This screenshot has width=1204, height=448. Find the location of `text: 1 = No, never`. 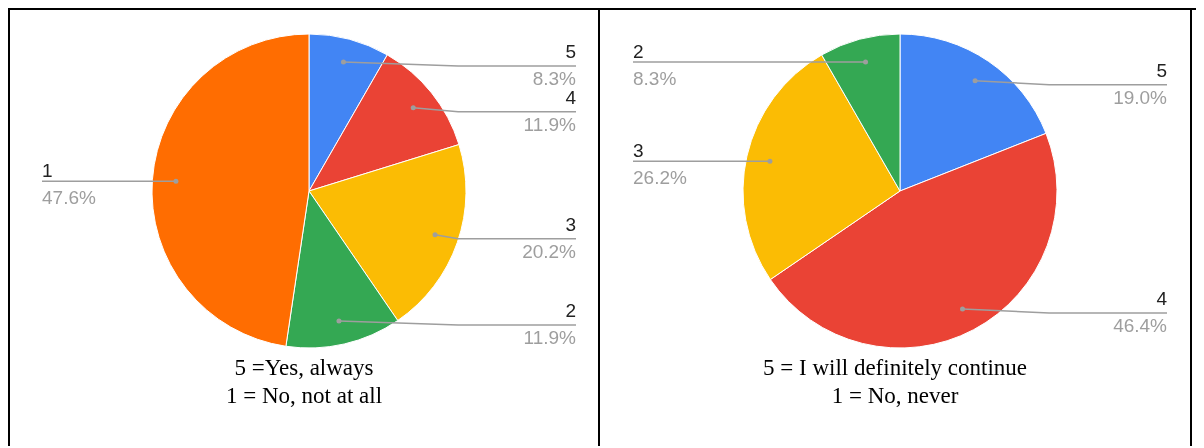

text: 1 = No, never is located at coordinates (895, 396).